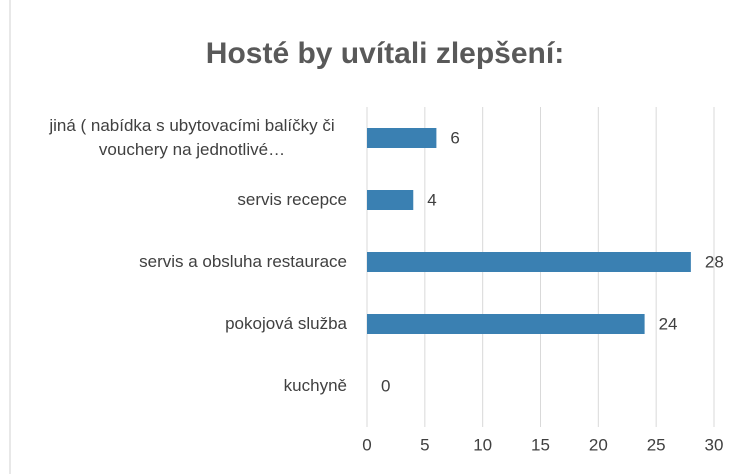 The height and width of the screenshot is (474, 752). What do you see at coordinates (598, 444) in the screenshot?
I see `x-tick-label: 20` at bounding box center [598, 444].